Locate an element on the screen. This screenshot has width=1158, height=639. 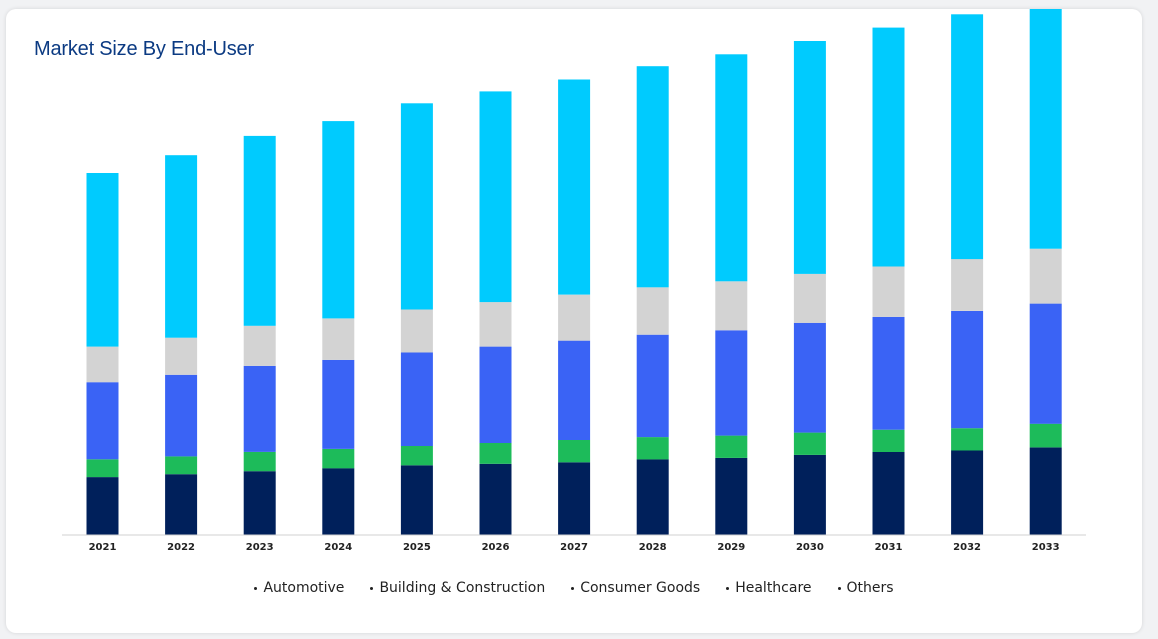
x-tick-label: 2029 is located at coordinates (731, 547).